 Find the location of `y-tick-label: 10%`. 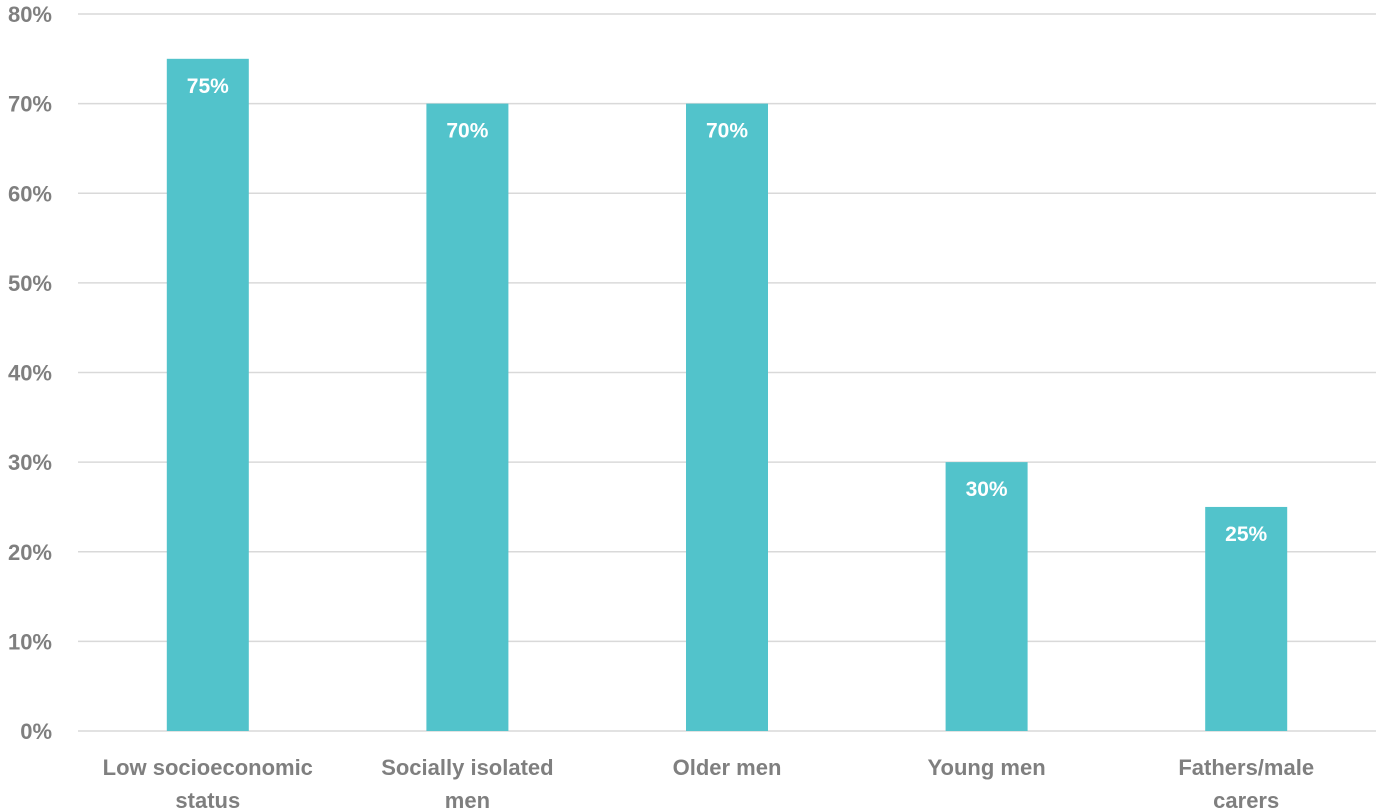

y-tick-label: 10% is located at coordinates (30, 641).